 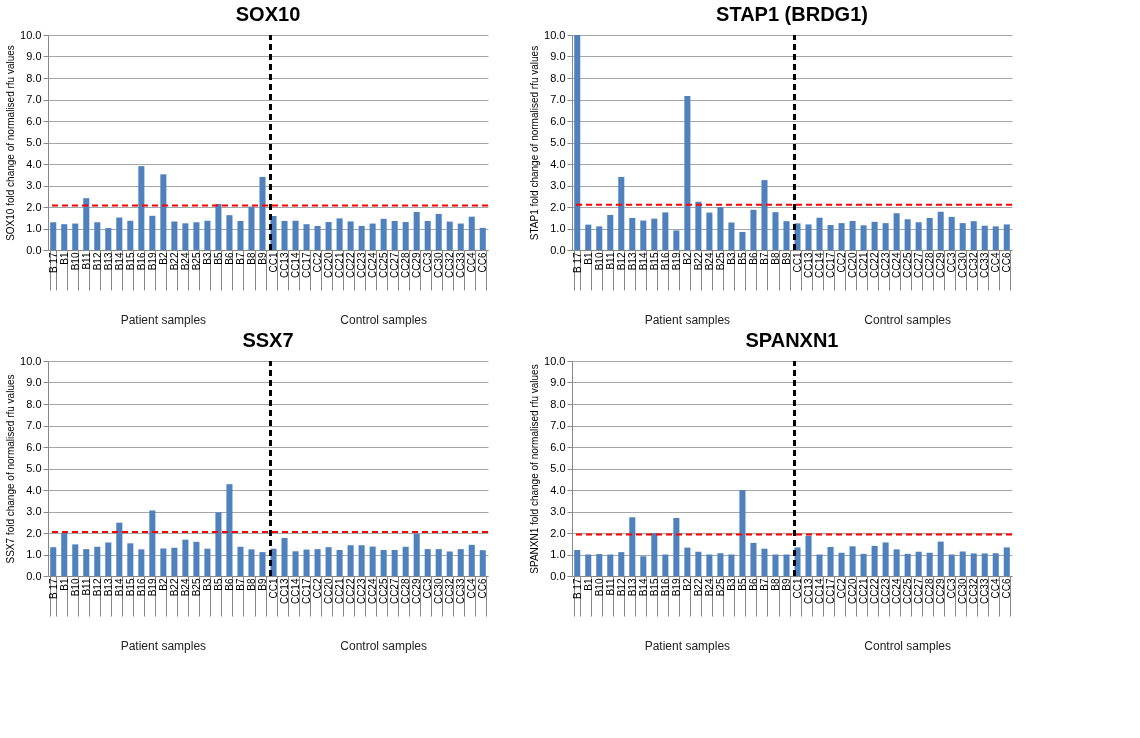 I want to click on y-tick-label: 9.0, so click(x=34, y=382).